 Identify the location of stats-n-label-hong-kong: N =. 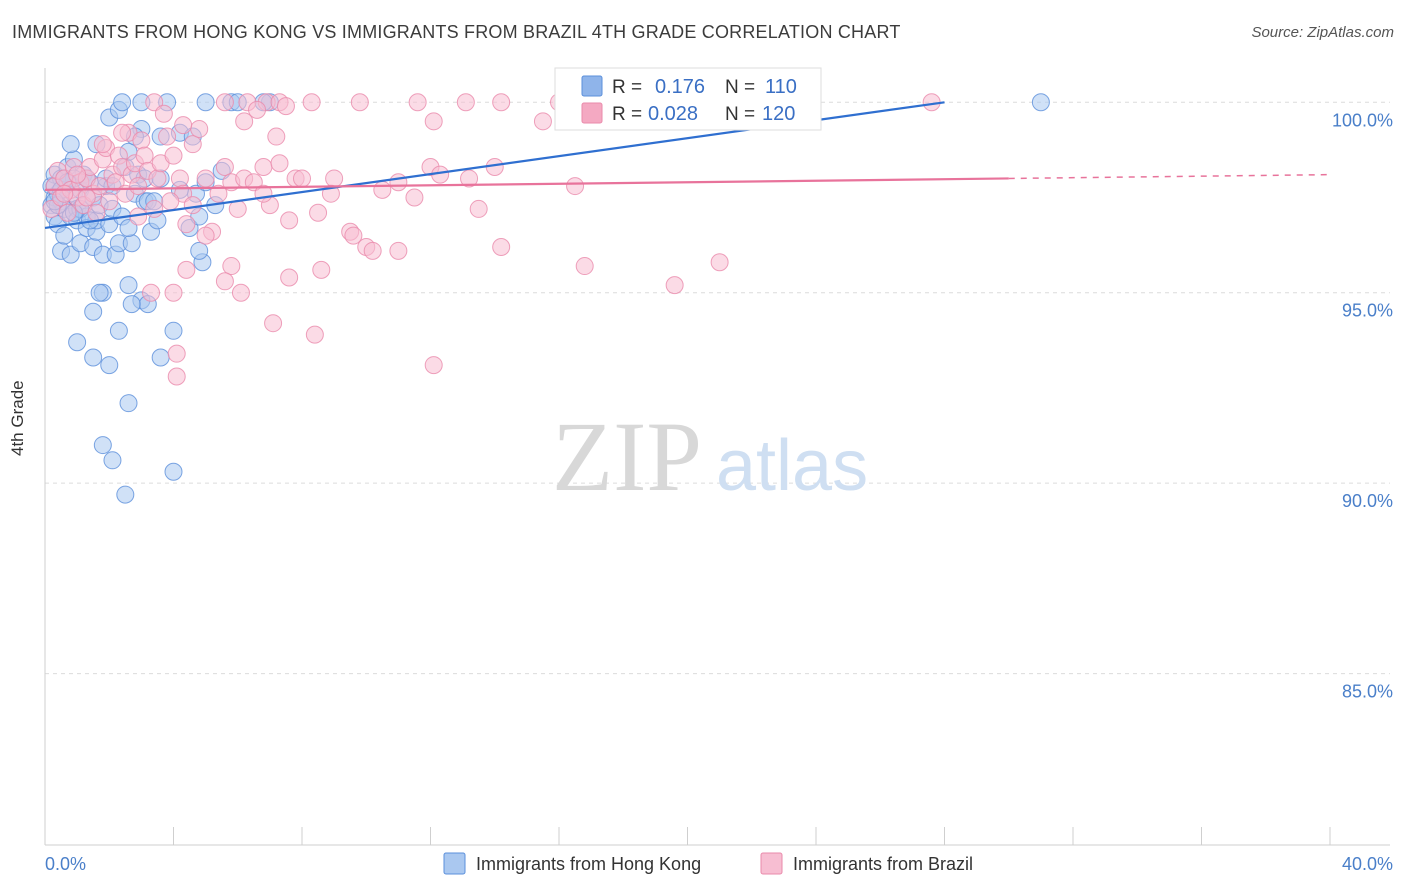
(740, 87).